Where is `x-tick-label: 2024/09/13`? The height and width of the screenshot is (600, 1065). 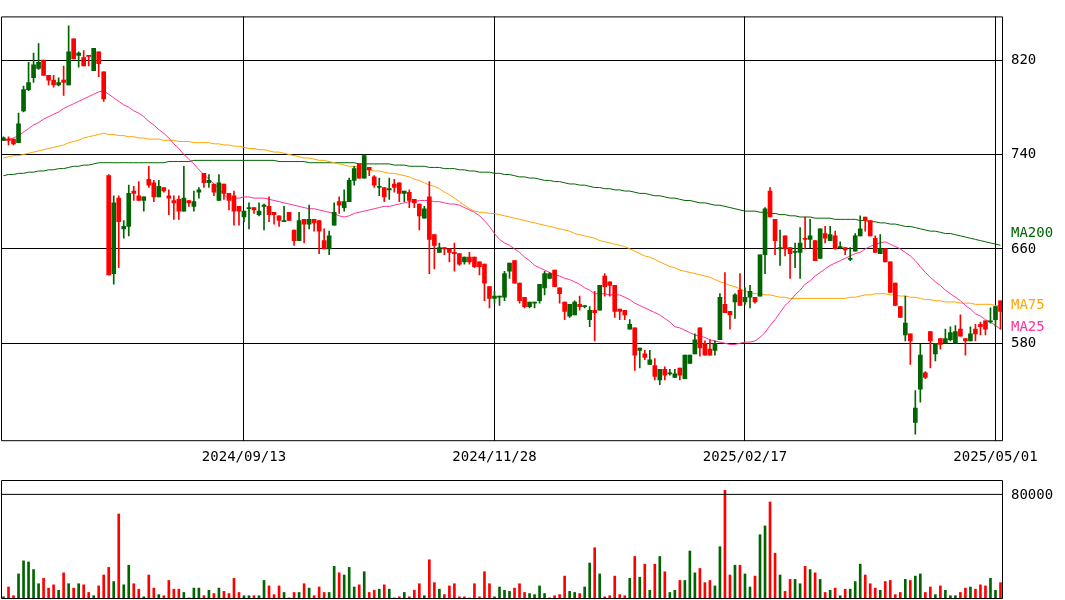 x-tick-label: 2024/09/13 is located at coordinates (244, 456).